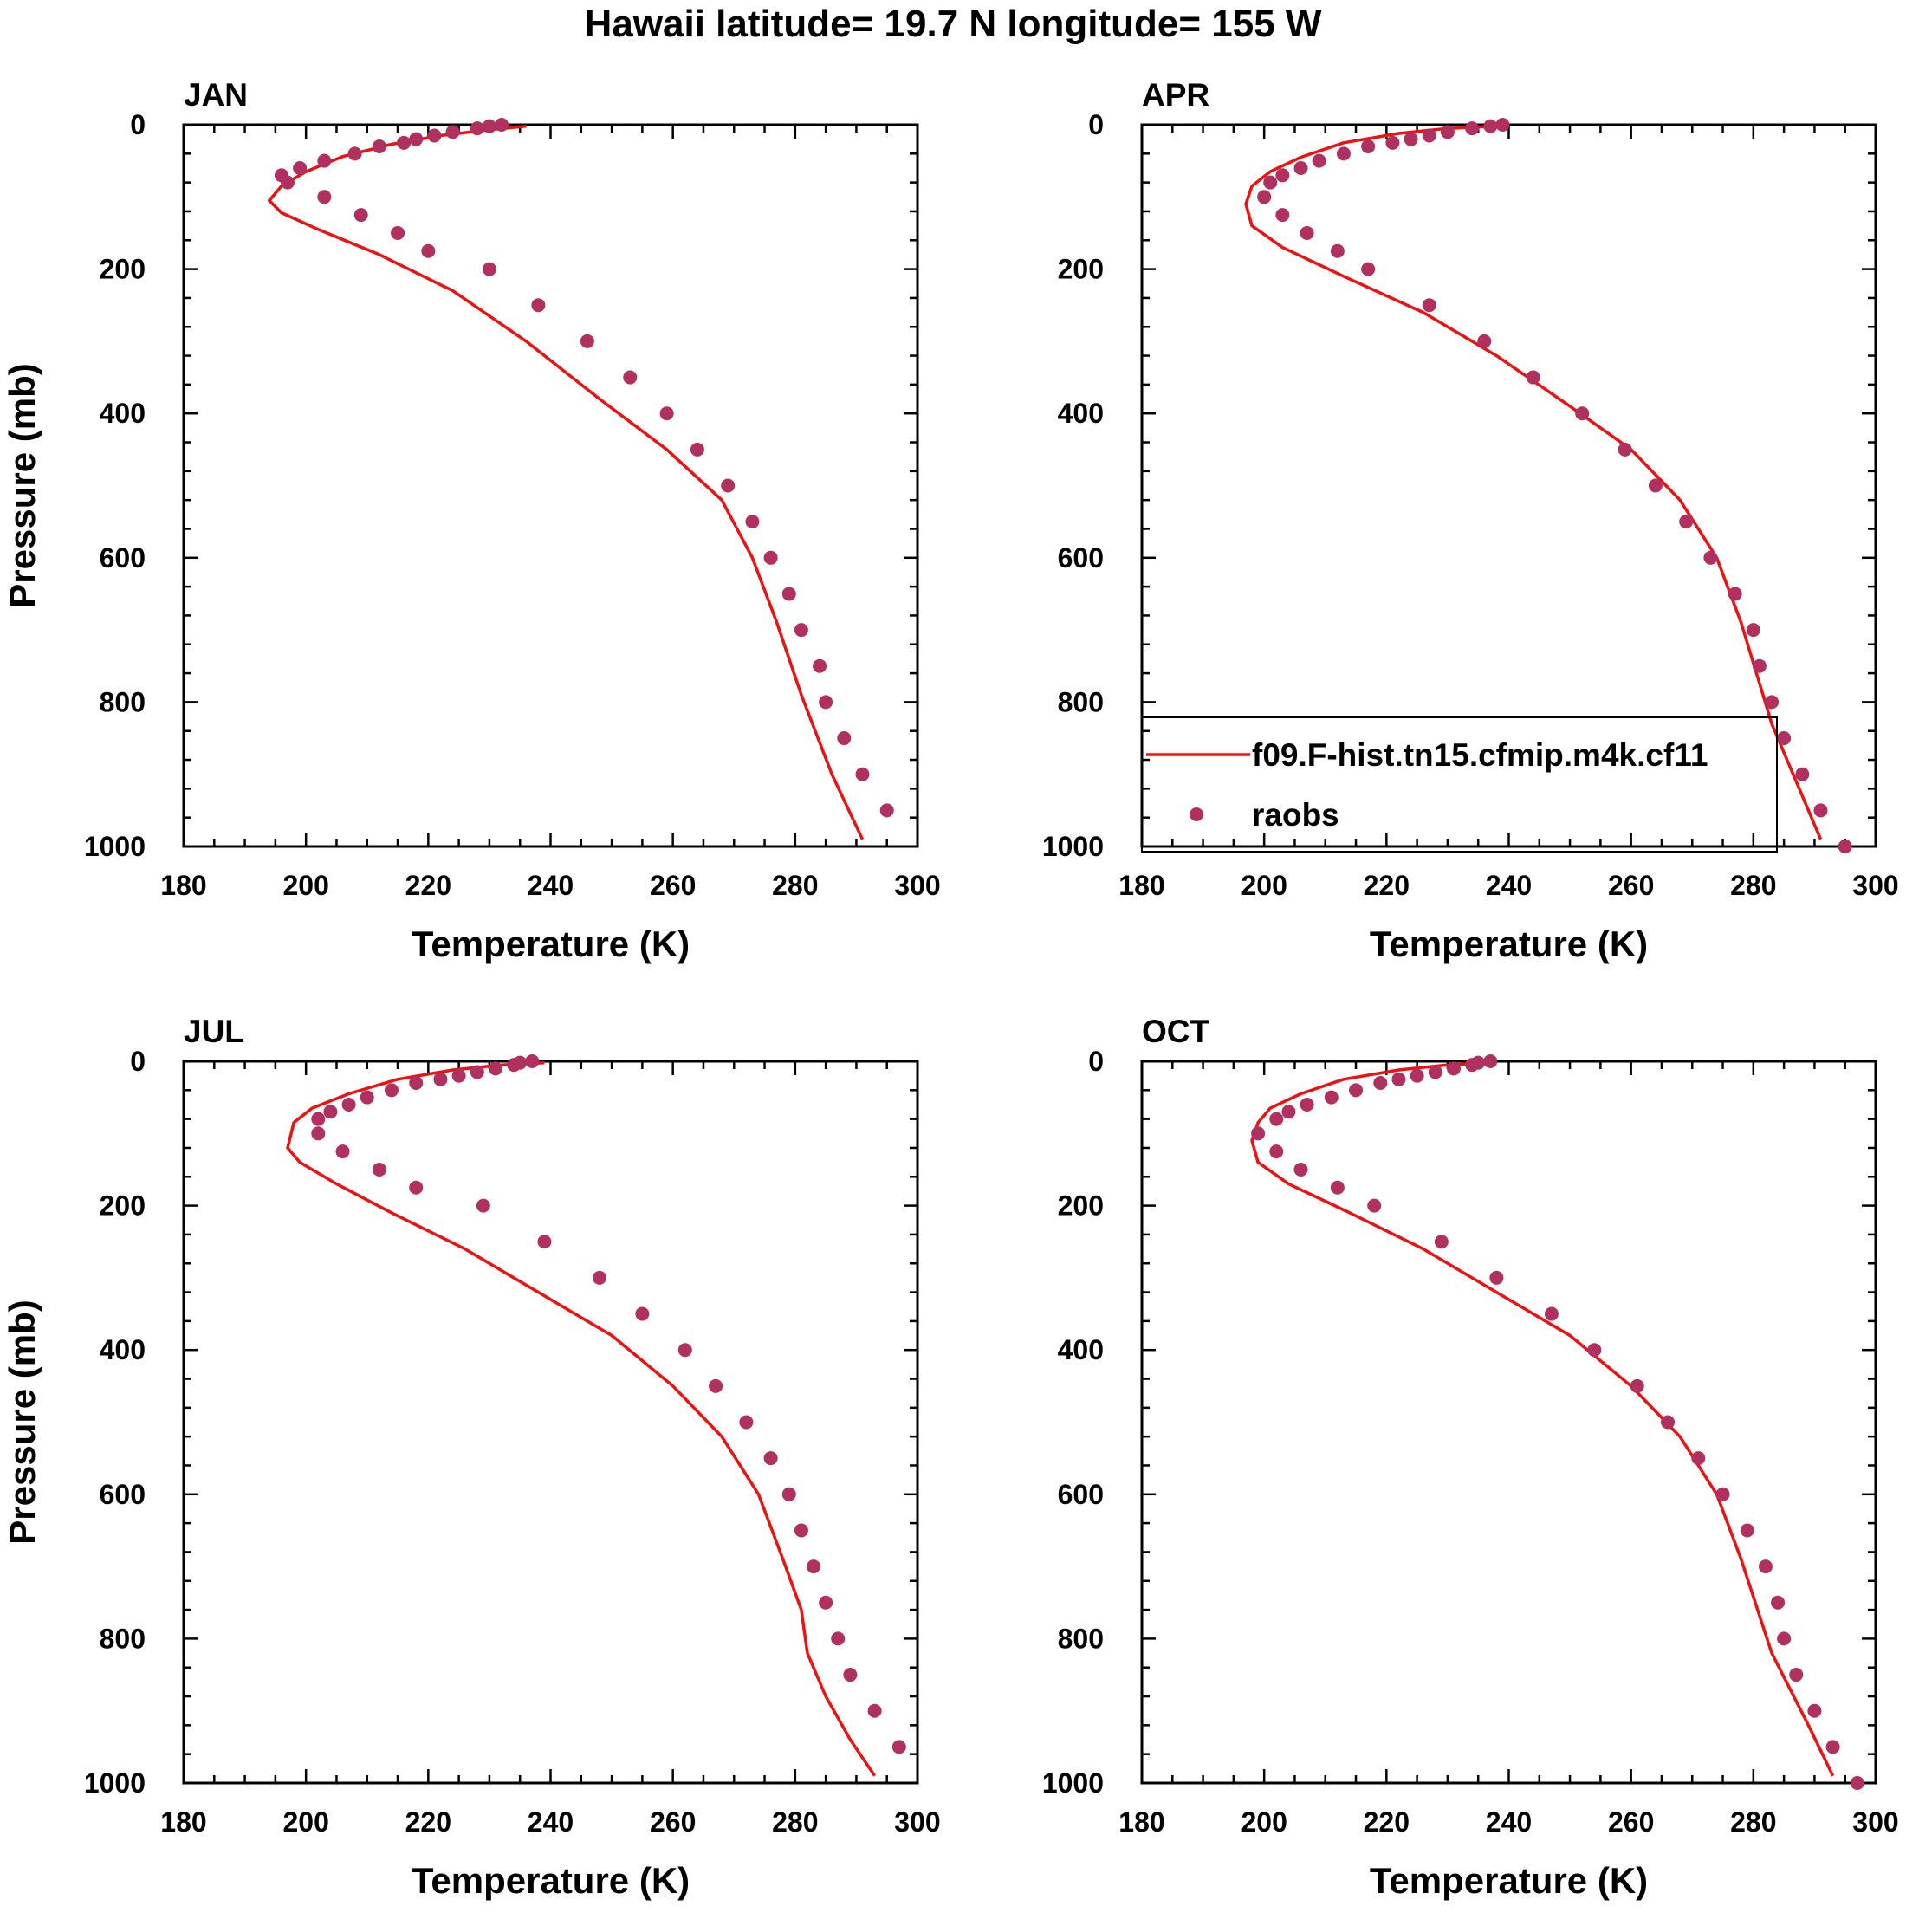 This screenshot has width=1906, height=1932. I want to click on panel-label: APR, so click(1175, 95).